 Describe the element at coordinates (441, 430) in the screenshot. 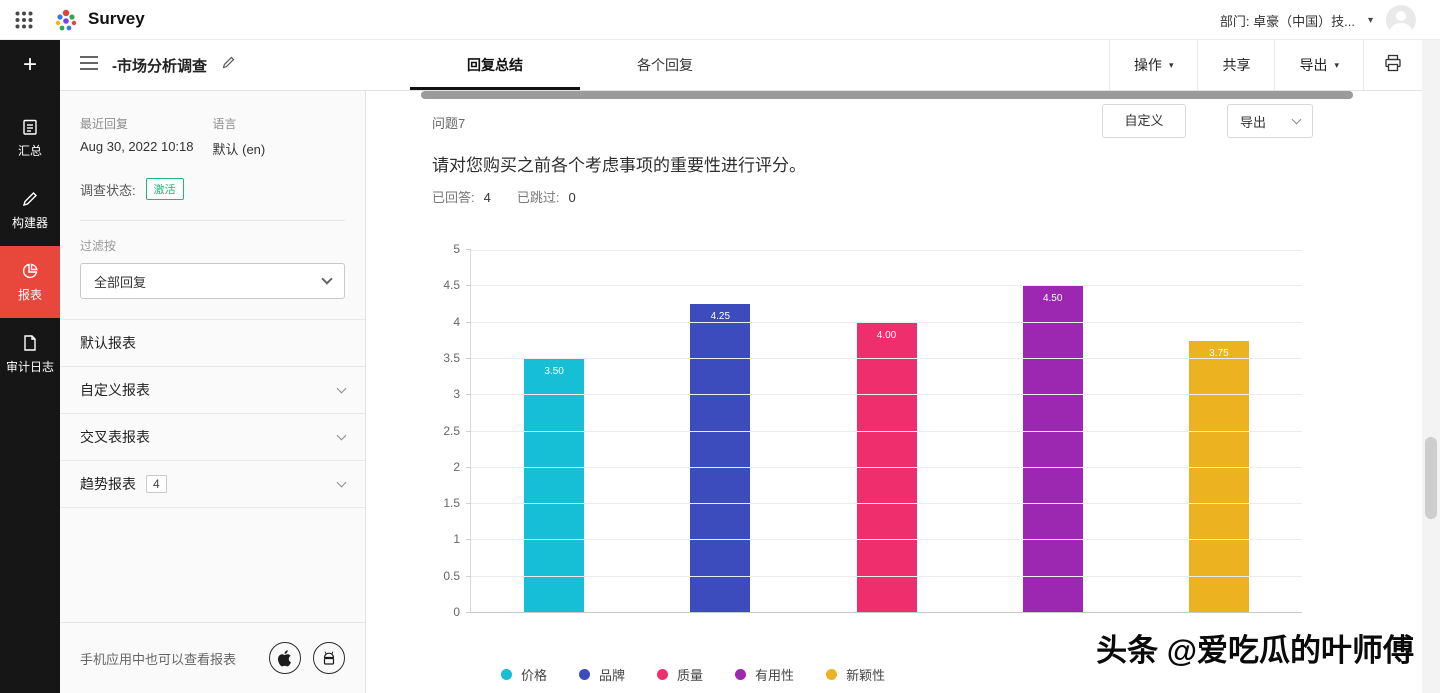

I see `chart-y-axis: 0 0.5 1 1.5 2 2.5 3 3.5 4 4.5 5` at that location.